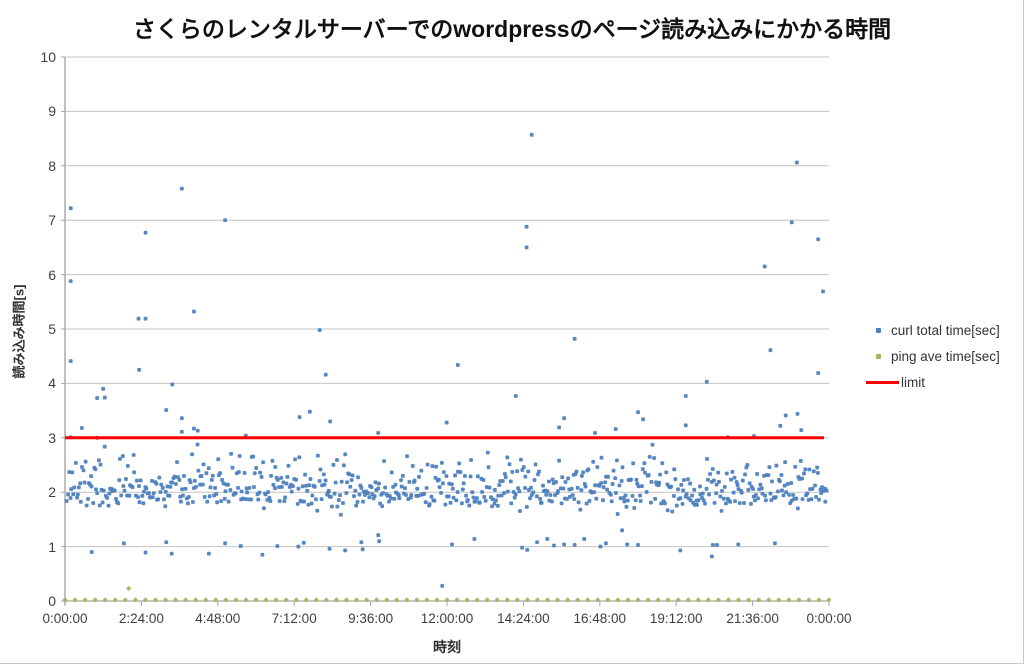 This screenshot has height=664, width=1024. I want to click on legend-label-curl: curl total time[sec], so click(945, 330).